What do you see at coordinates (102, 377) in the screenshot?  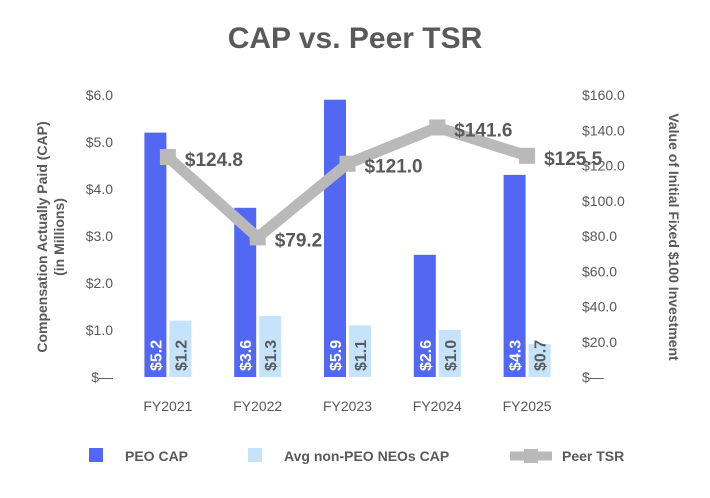 I see `y-left-tick-label: $—` at bounding box center [102, 377].